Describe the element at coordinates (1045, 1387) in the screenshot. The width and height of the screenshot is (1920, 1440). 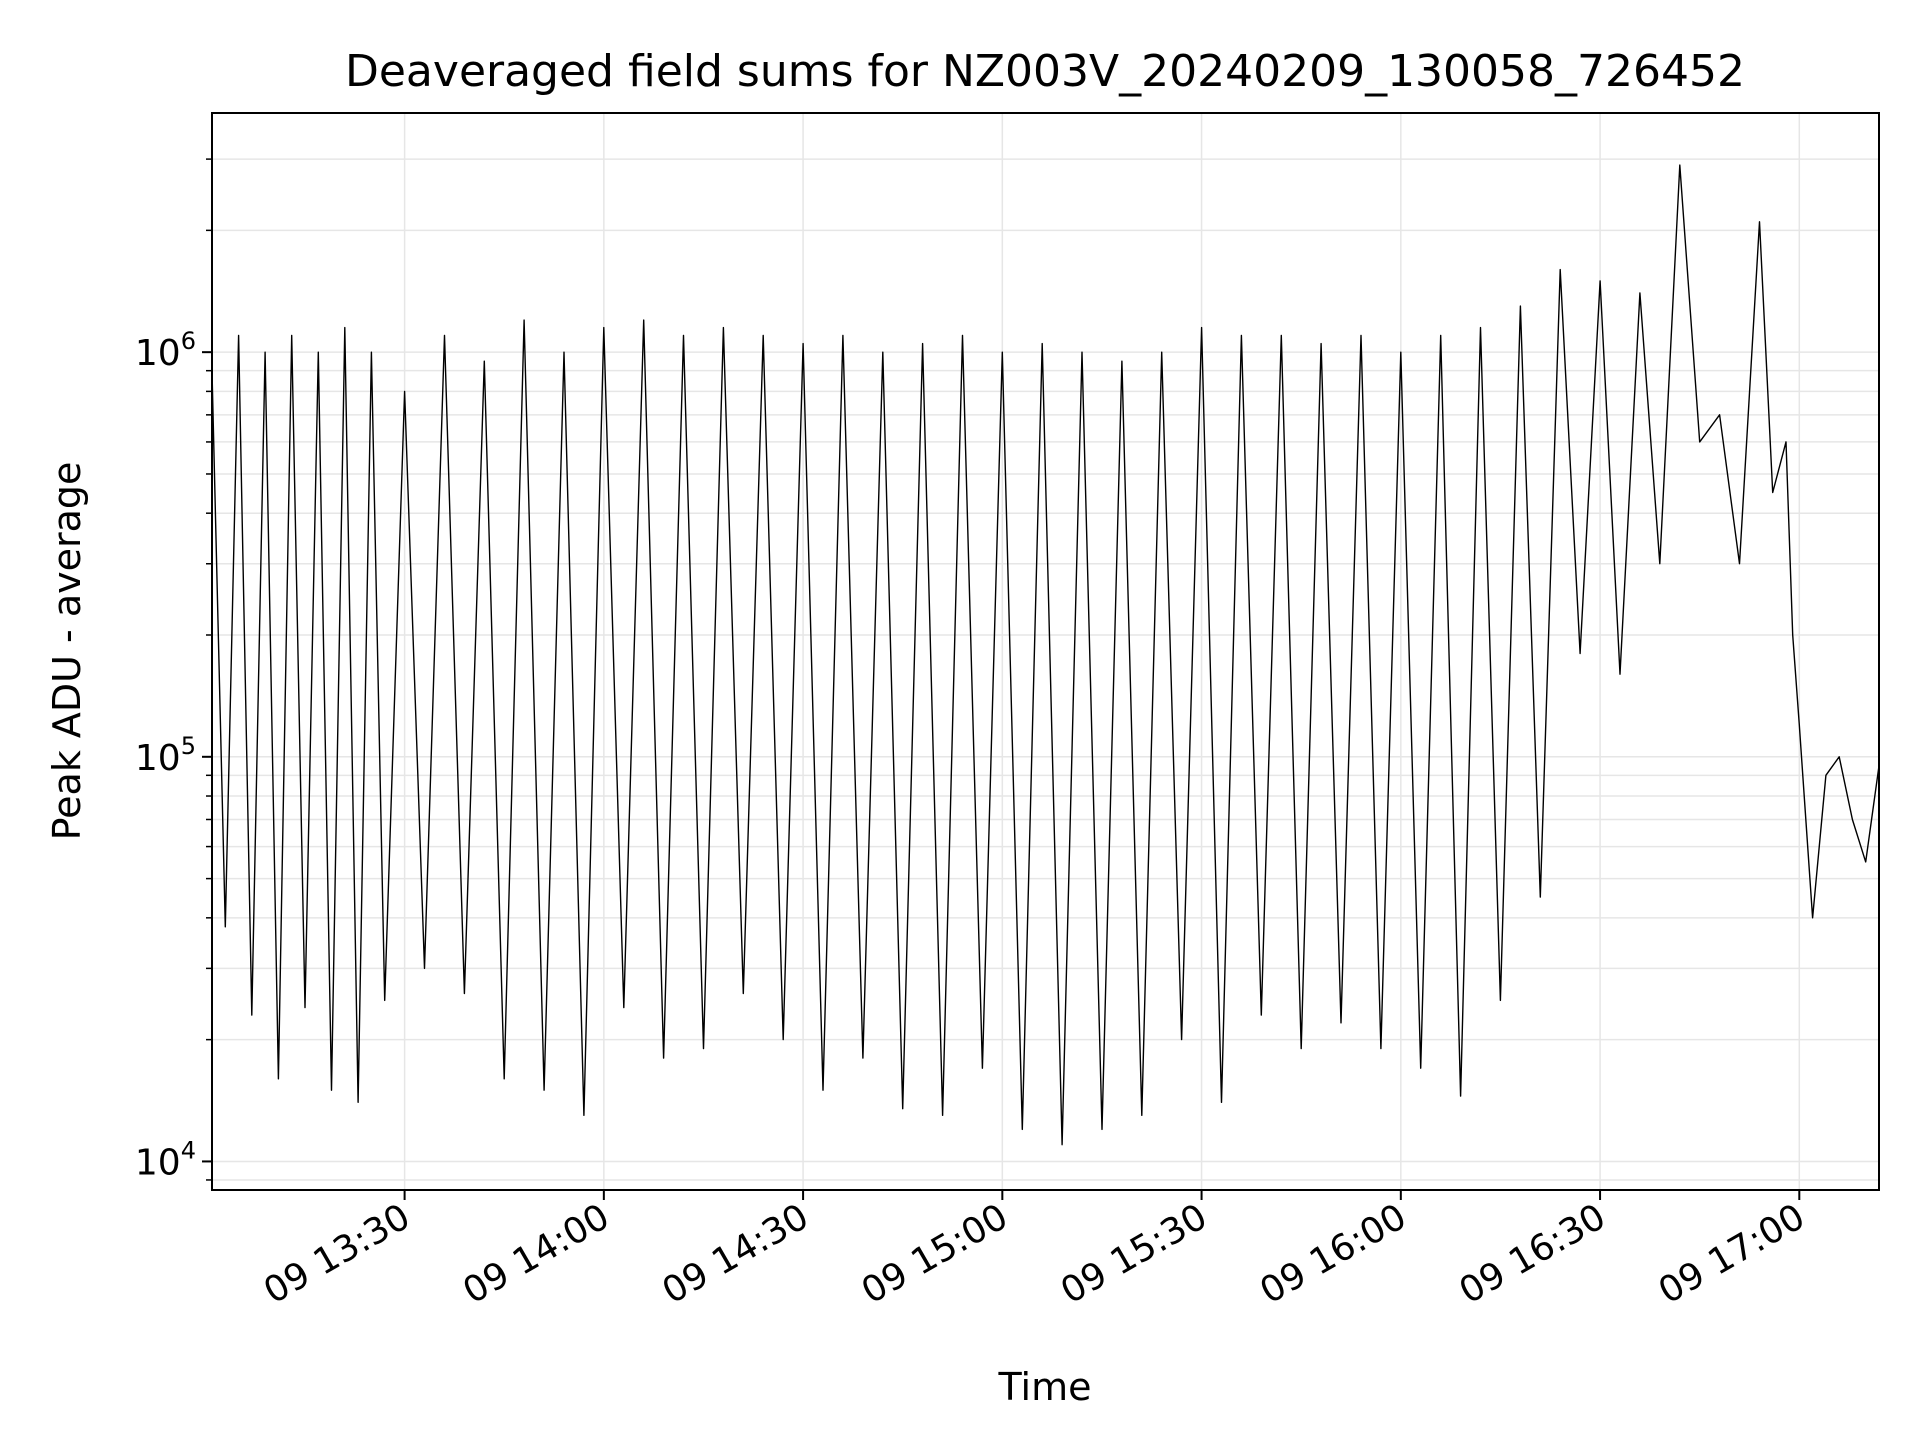
I see `x-axis-label: Time` at that location.